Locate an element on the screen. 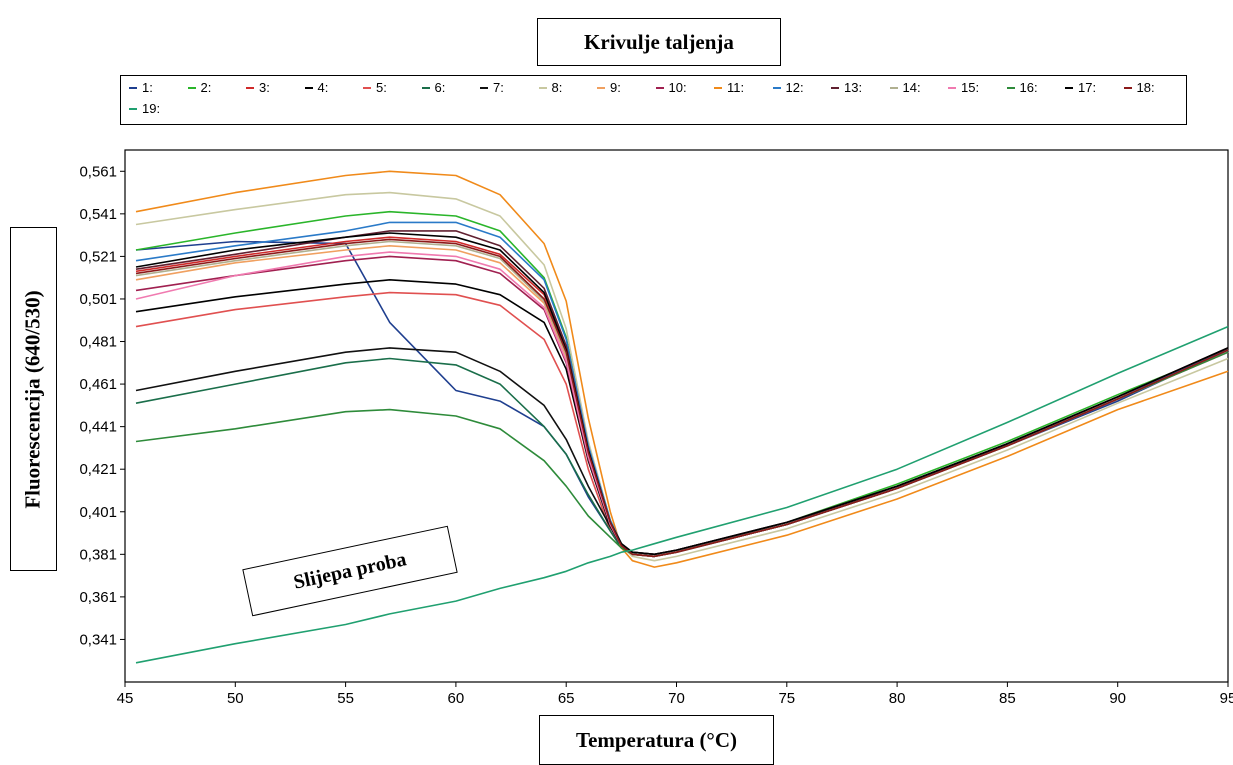  y-tick-label: 0,421 is located at coordinates (98, 469).